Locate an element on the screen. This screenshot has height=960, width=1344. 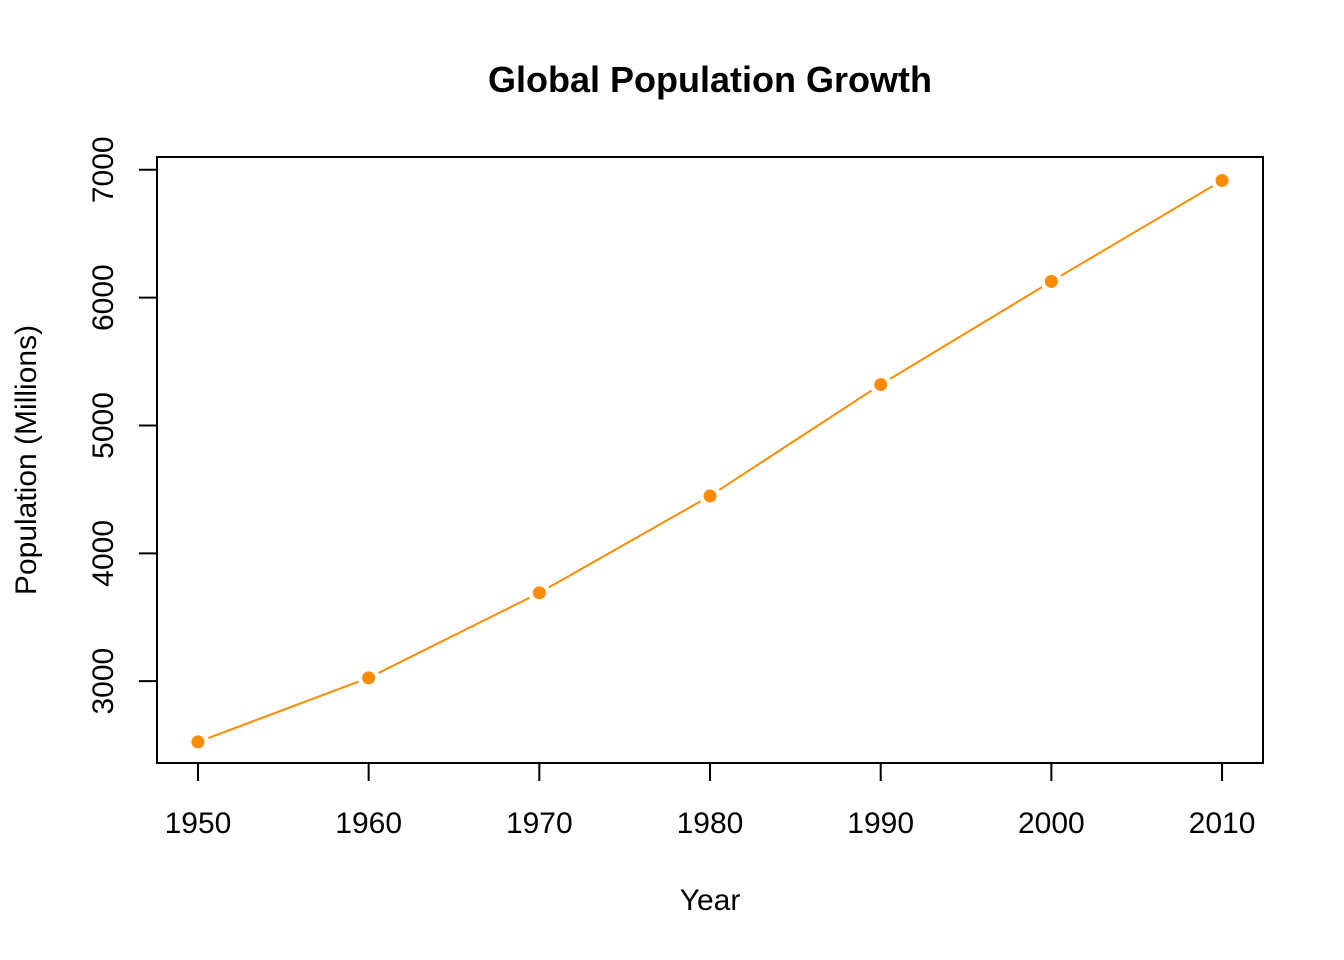
data-point-2000 is located at coordinates (1051, 281).